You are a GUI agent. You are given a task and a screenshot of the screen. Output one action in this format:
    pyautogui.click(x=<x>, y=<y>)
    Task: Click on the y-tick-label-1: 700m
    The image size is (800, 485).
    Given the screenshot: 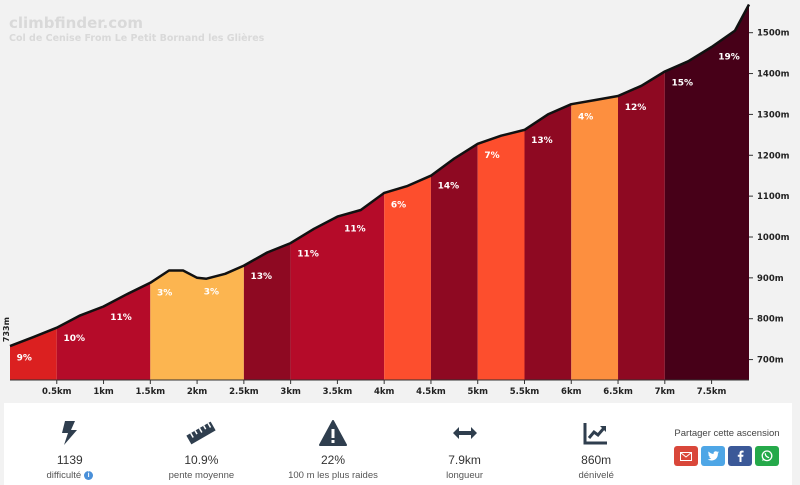 What is the action you would take?
    pyautogui.click(x=770, y=361)
    